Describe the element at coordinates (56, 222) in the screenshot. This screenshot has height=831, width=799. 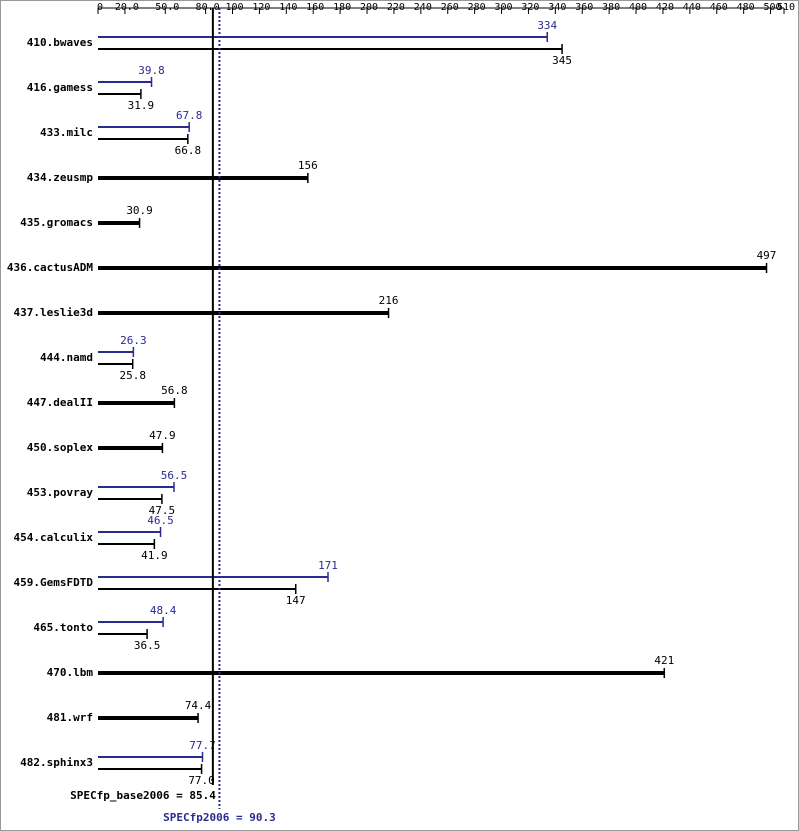
I see `category-label: 435.gromacs` at that location.